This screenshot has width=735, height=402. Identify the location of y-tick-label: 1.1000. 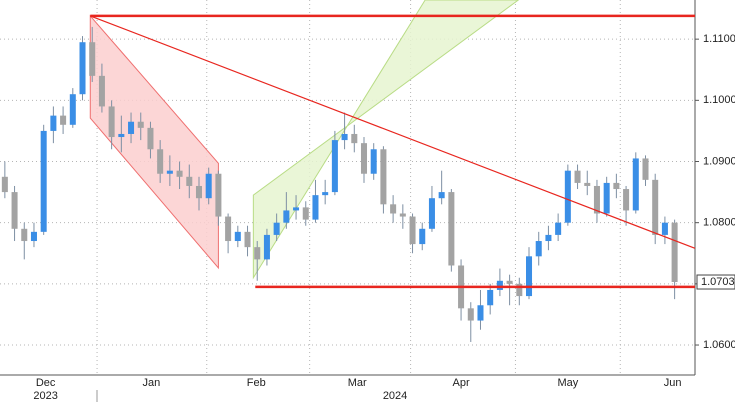
(719, 100).